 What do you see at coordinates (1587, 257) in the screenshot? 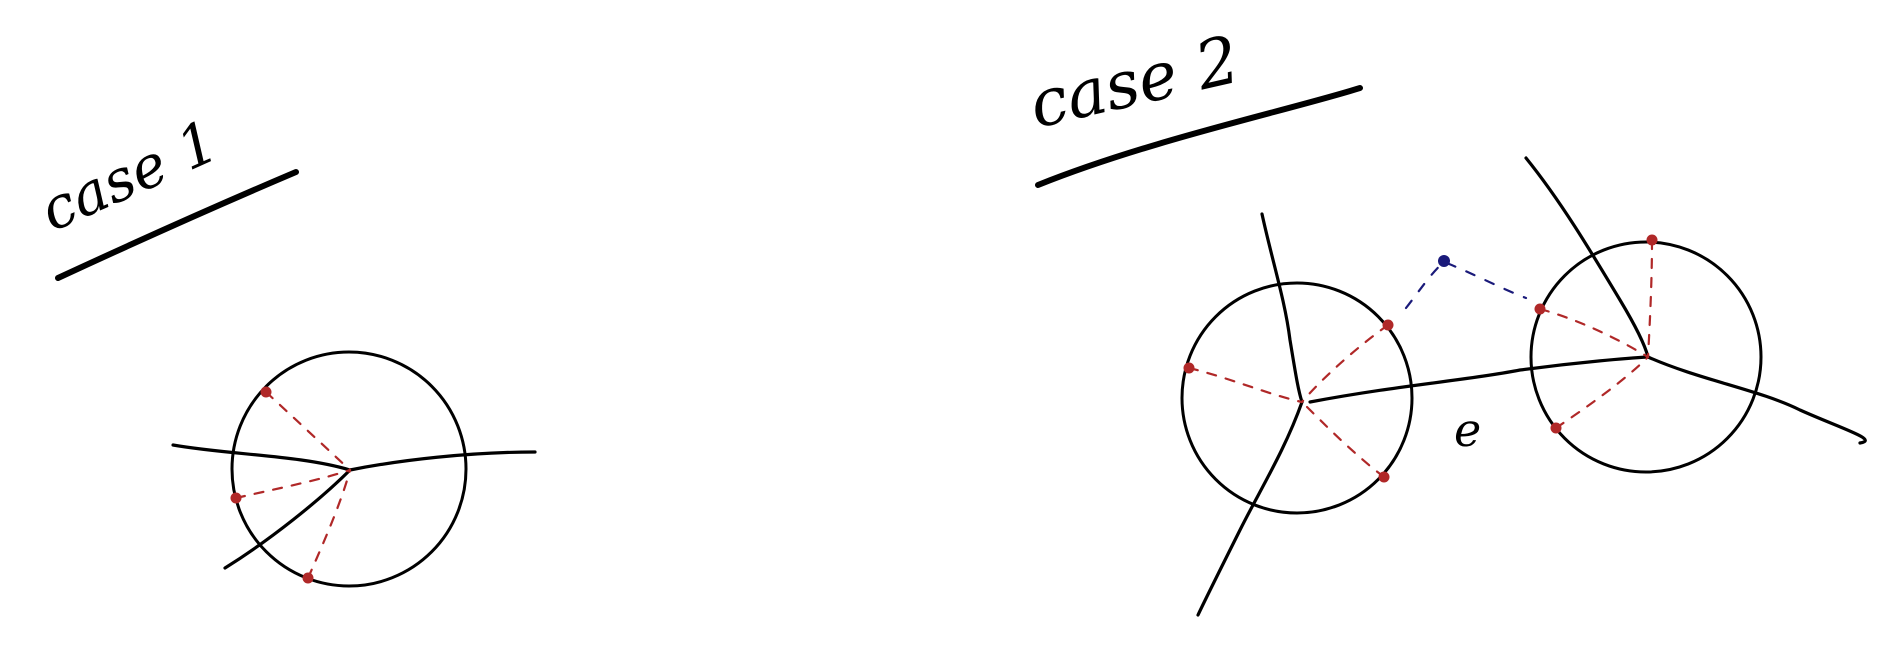
I see `case-2-right-upper-line` at bounding box center [1587, 257].